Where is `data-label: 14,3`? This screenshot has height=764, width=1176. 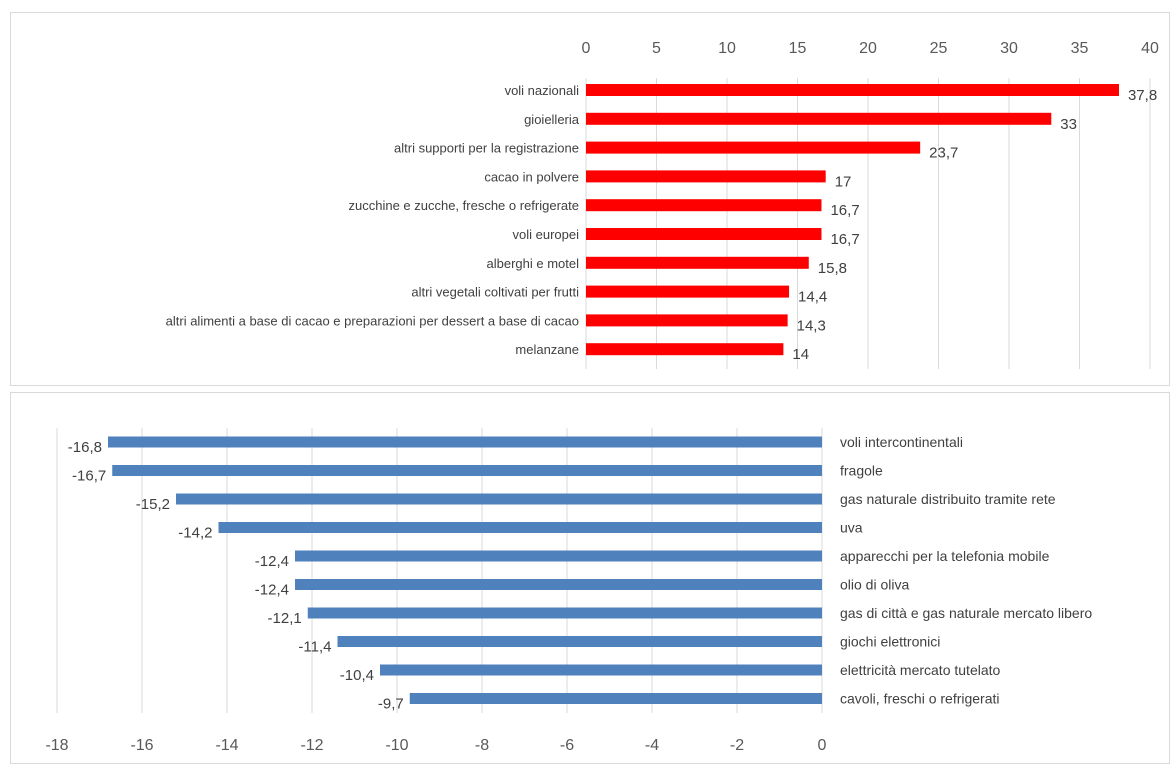 data-label: 14,3 is located at coordinates (811, 325).